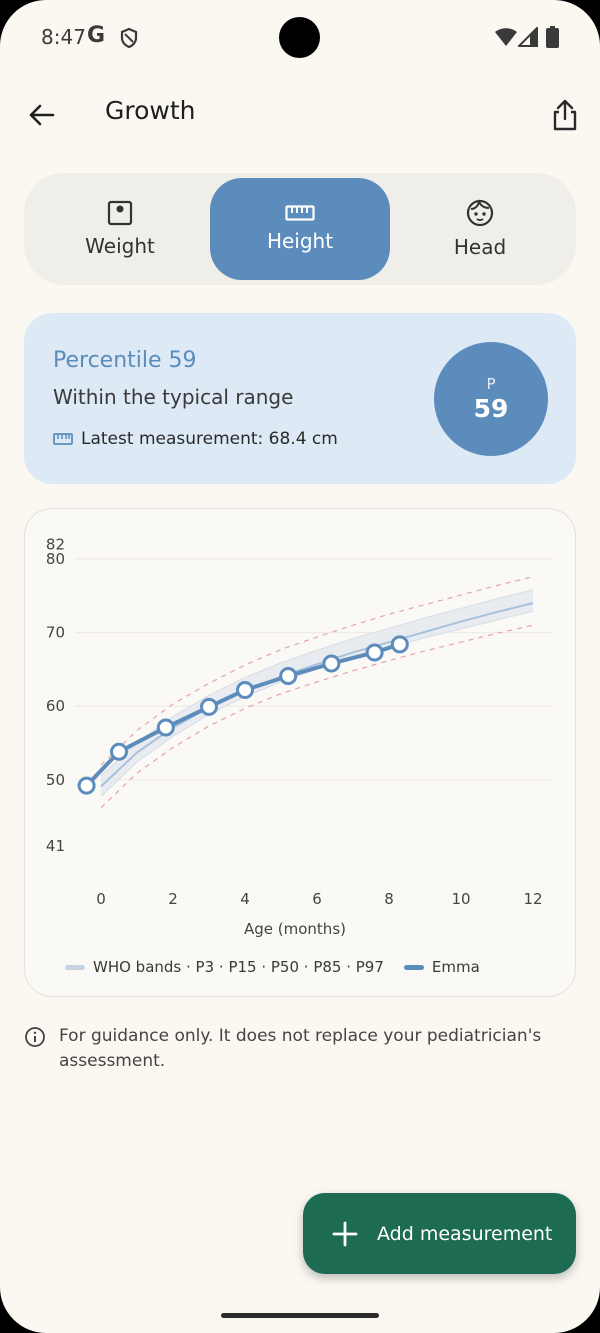  What do you see at coordinates (120, 213) in the screenshot?
I see `scale-icon` at bounding box center [120, 213].